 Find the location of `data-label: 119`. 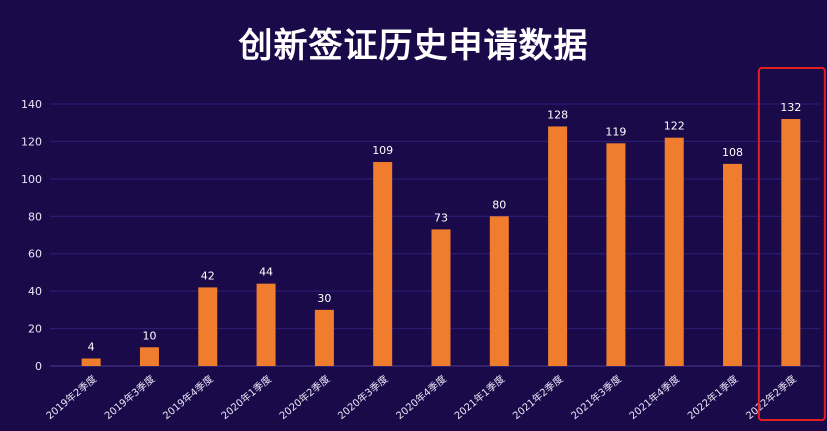

data-label: 119 is located at coordinates (615, 131).